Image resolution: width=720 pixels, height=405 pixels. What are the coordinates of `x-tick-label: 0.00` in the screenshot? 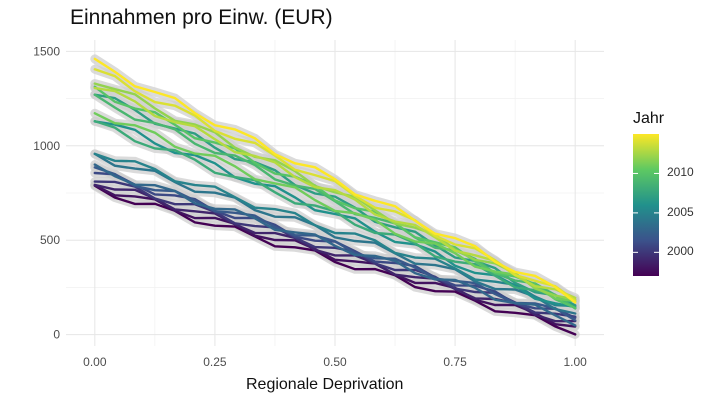 It's located at (95, 362).